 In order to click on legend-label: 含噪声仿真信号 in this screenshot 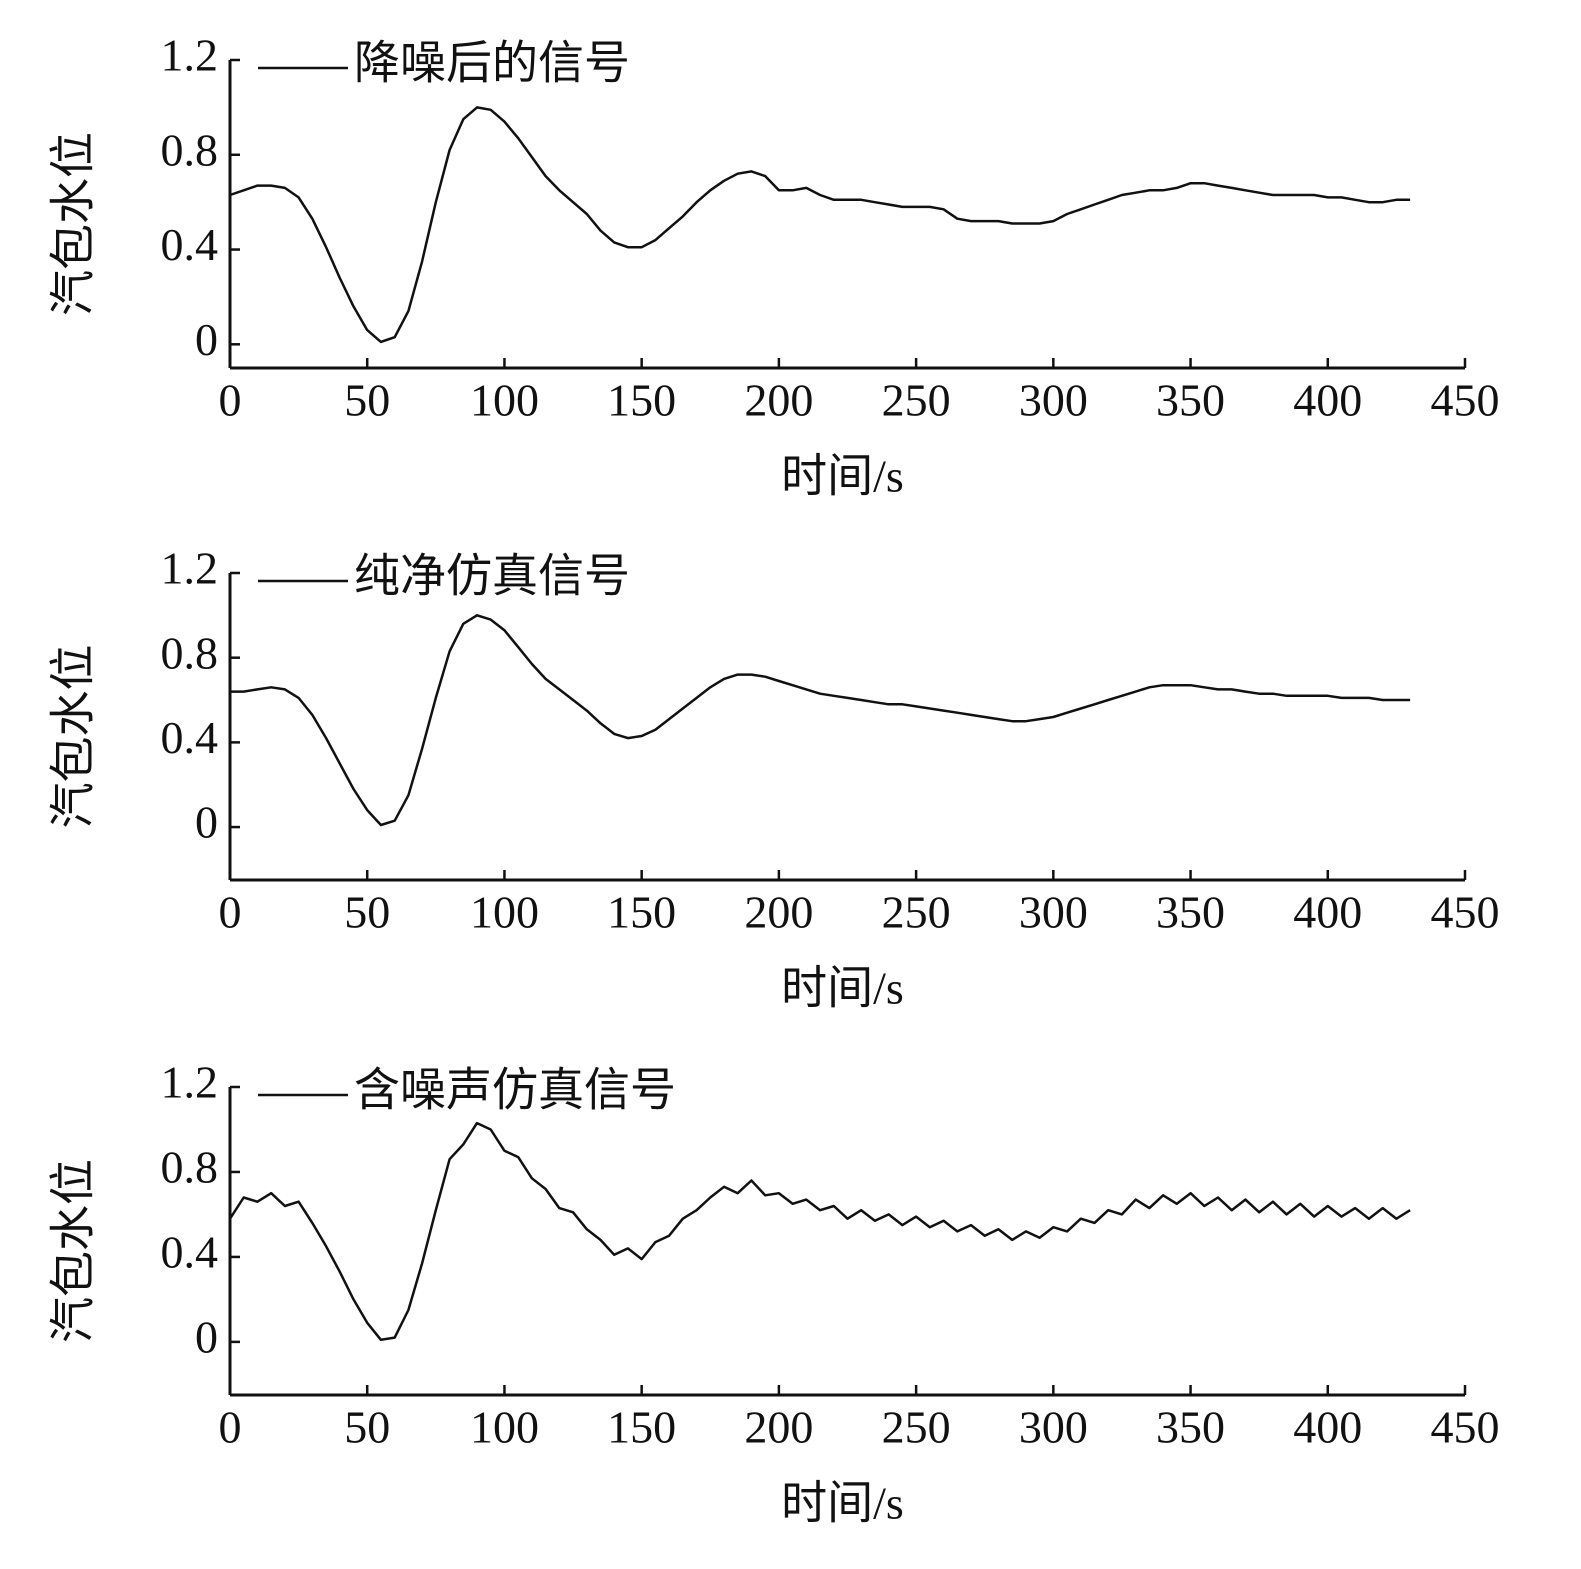, I will do `click(515, 1090)`.